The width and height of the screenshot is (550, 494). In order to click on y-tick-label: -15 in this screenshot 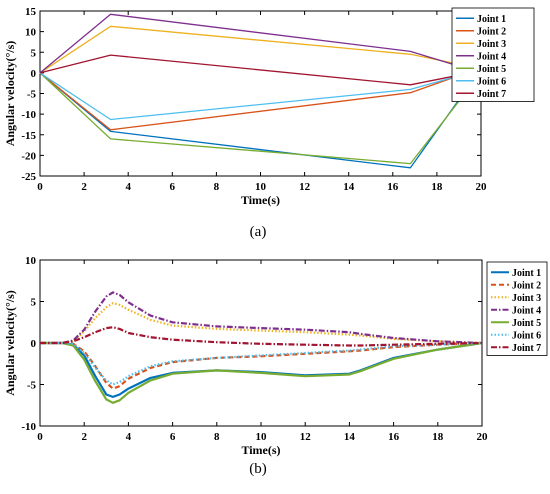, I will do `click(28, 136)`.